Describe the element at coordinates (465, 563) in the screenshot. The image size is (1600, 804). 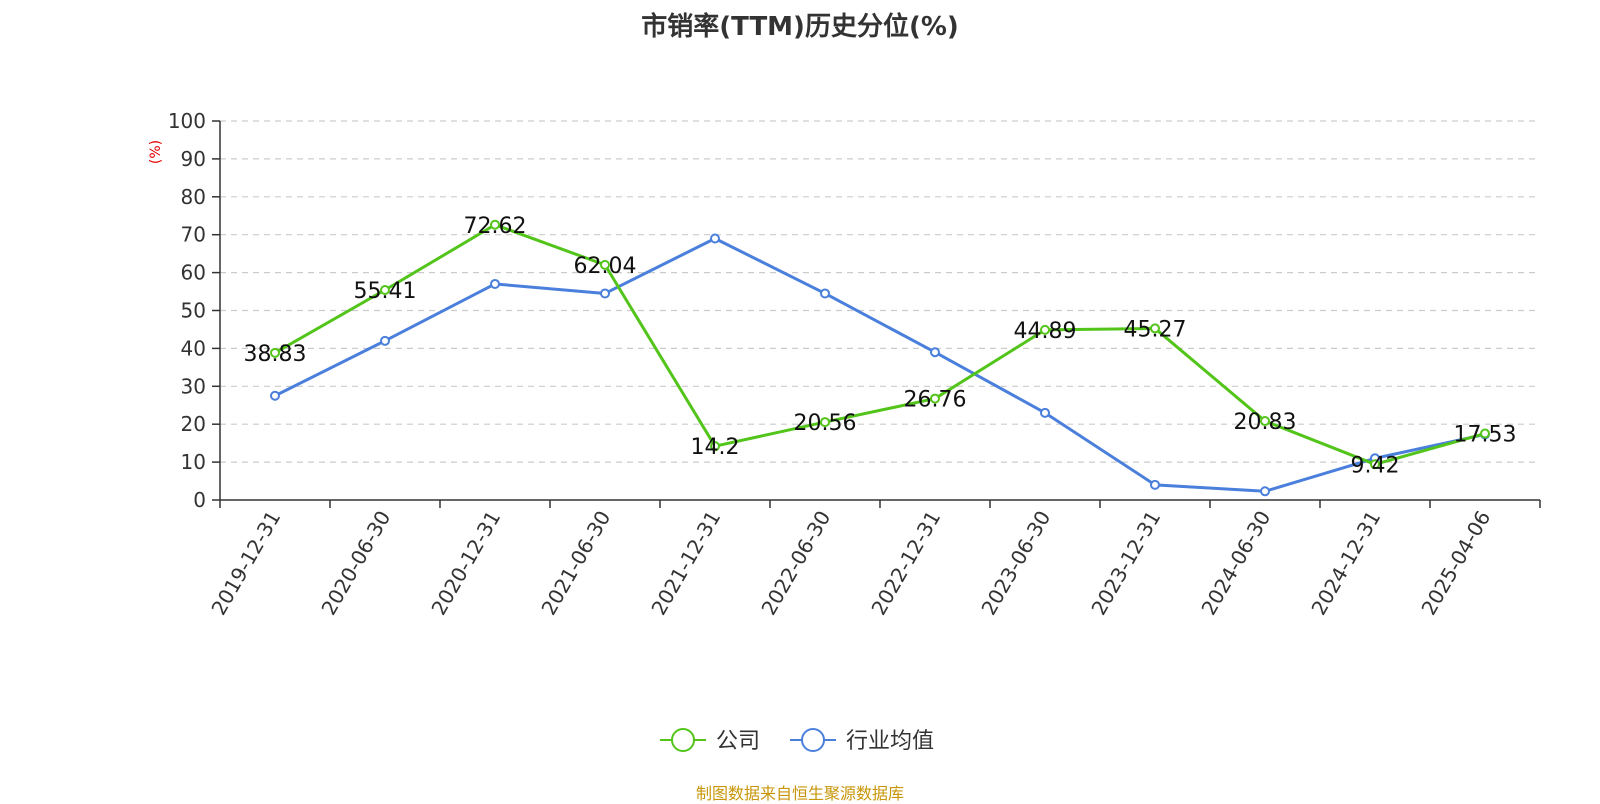
I see `x-tick-label: 2020-12-31` at that location.